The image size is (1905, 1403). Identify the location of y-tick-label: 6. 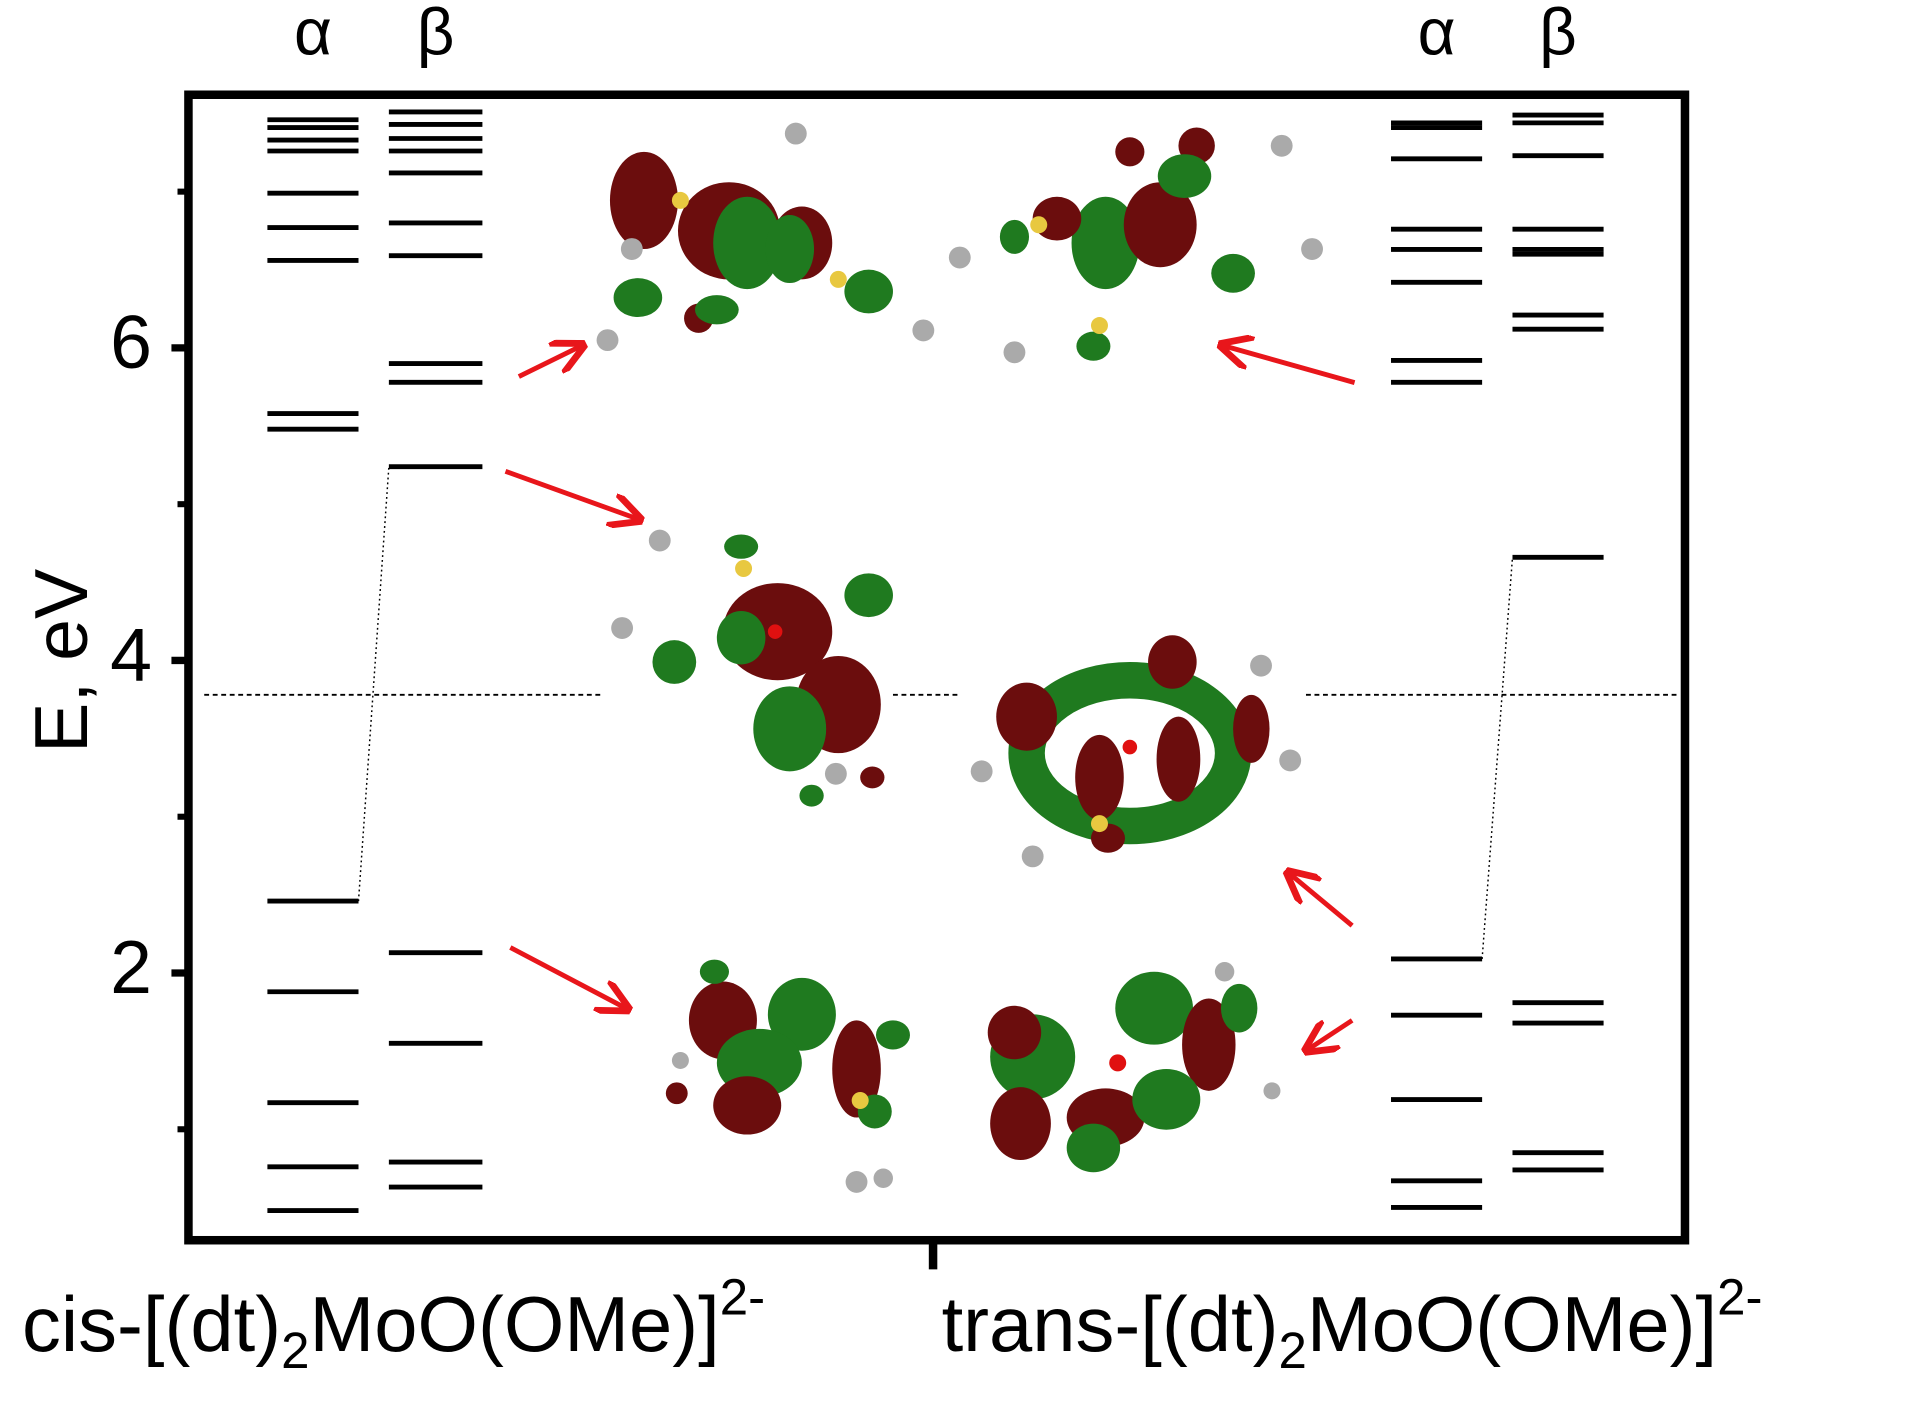
(131, 342).